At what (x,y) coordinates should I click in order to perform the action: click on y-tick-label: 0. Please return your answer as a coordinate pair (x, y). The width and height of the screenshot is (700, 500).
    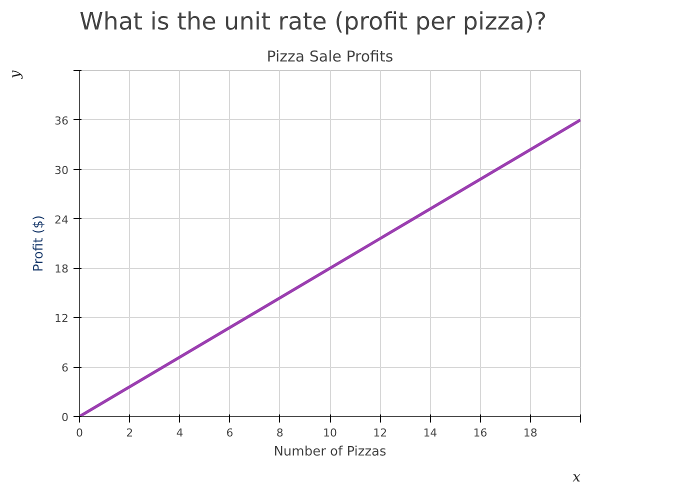
    Looking at the image, I should click on (65, 417).